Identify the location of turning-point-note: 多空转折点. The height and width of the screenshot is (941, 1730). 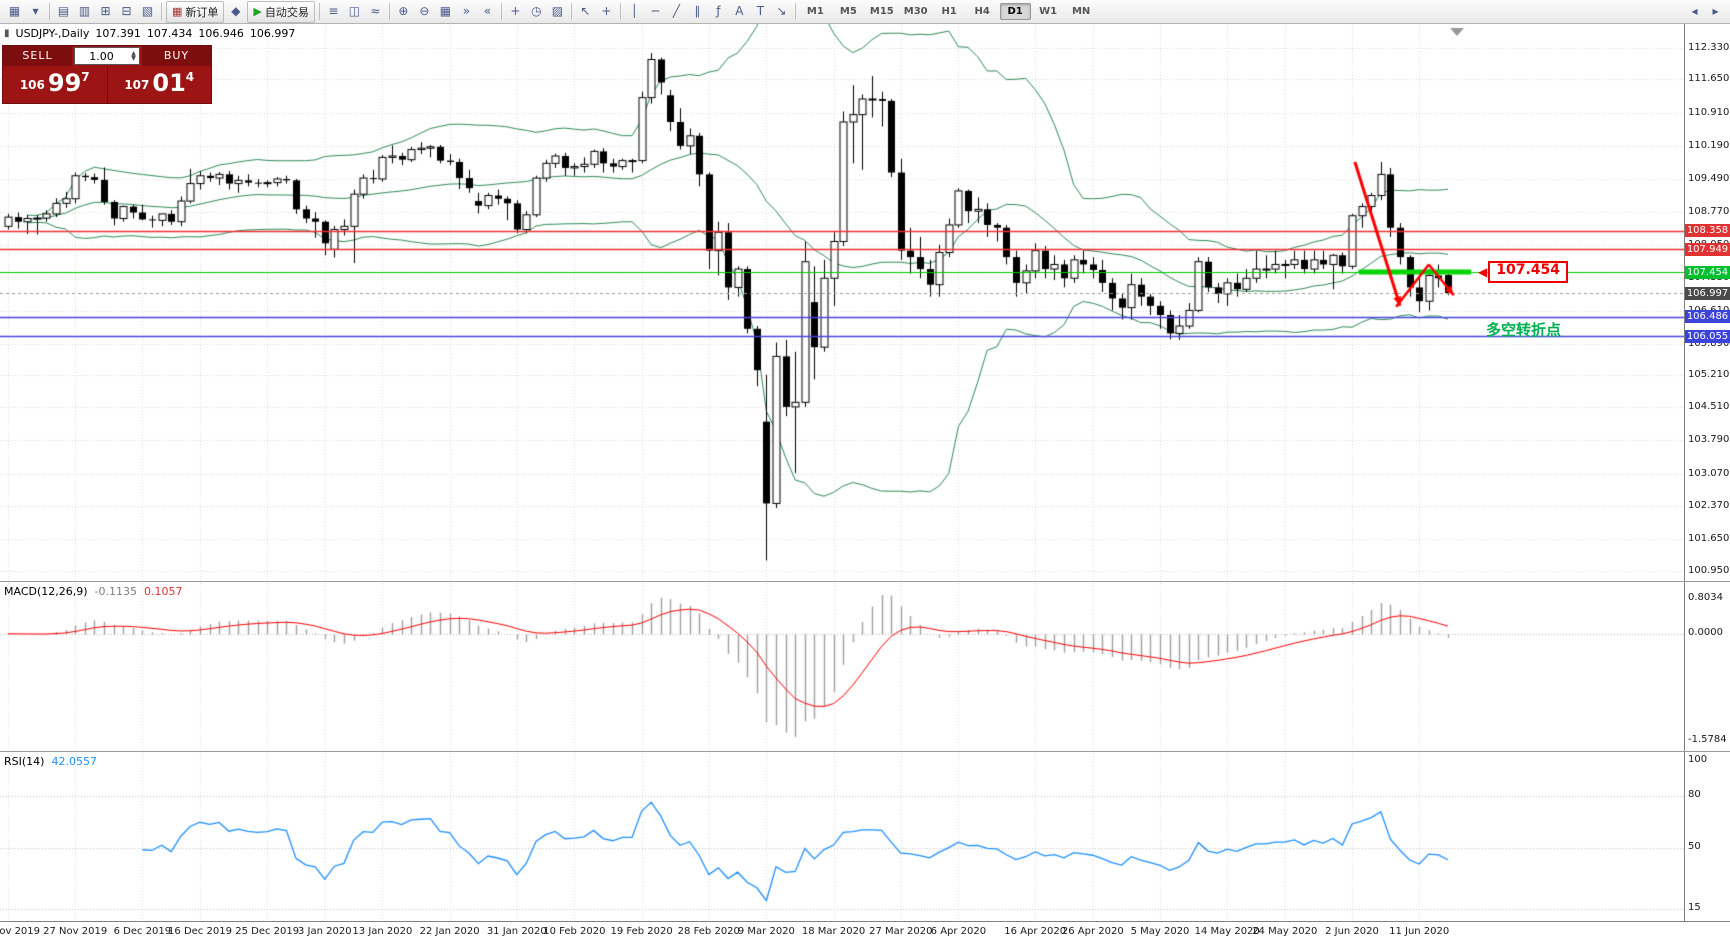
(1524, 329).